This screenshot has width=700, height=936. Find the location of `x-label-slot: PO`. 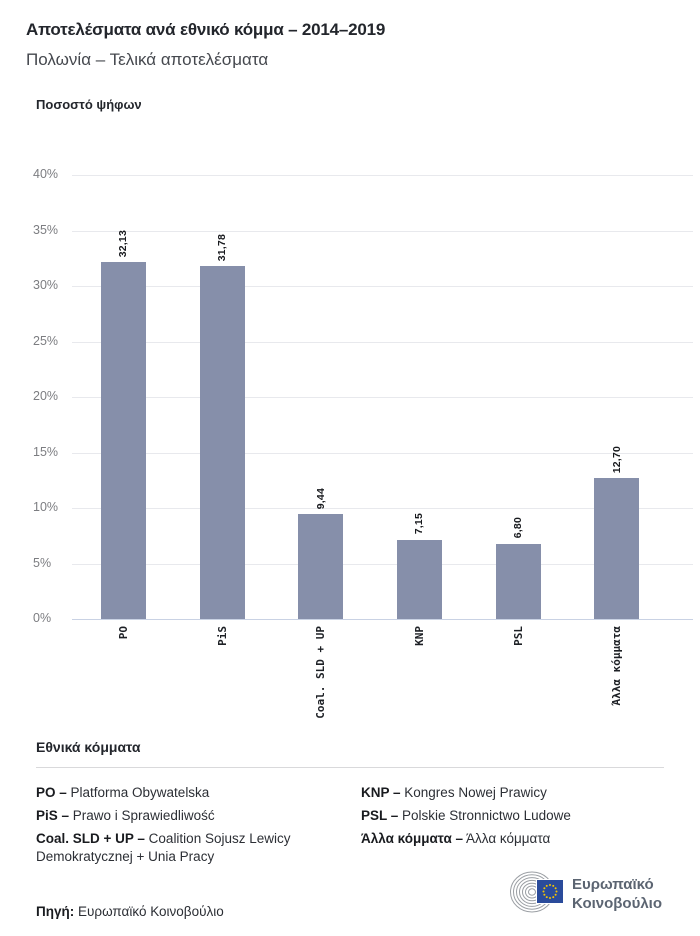

x-label-slot: PO is located at coordinates (123, 672).